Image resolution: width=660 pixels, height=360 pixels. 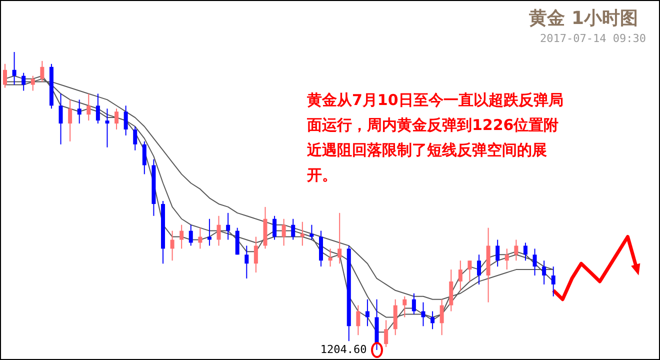 What do you see at coordinates (583, 18) in the screenshot?
I see `chart-title: 黄金 1小时图` at bounding box center [583, 18].